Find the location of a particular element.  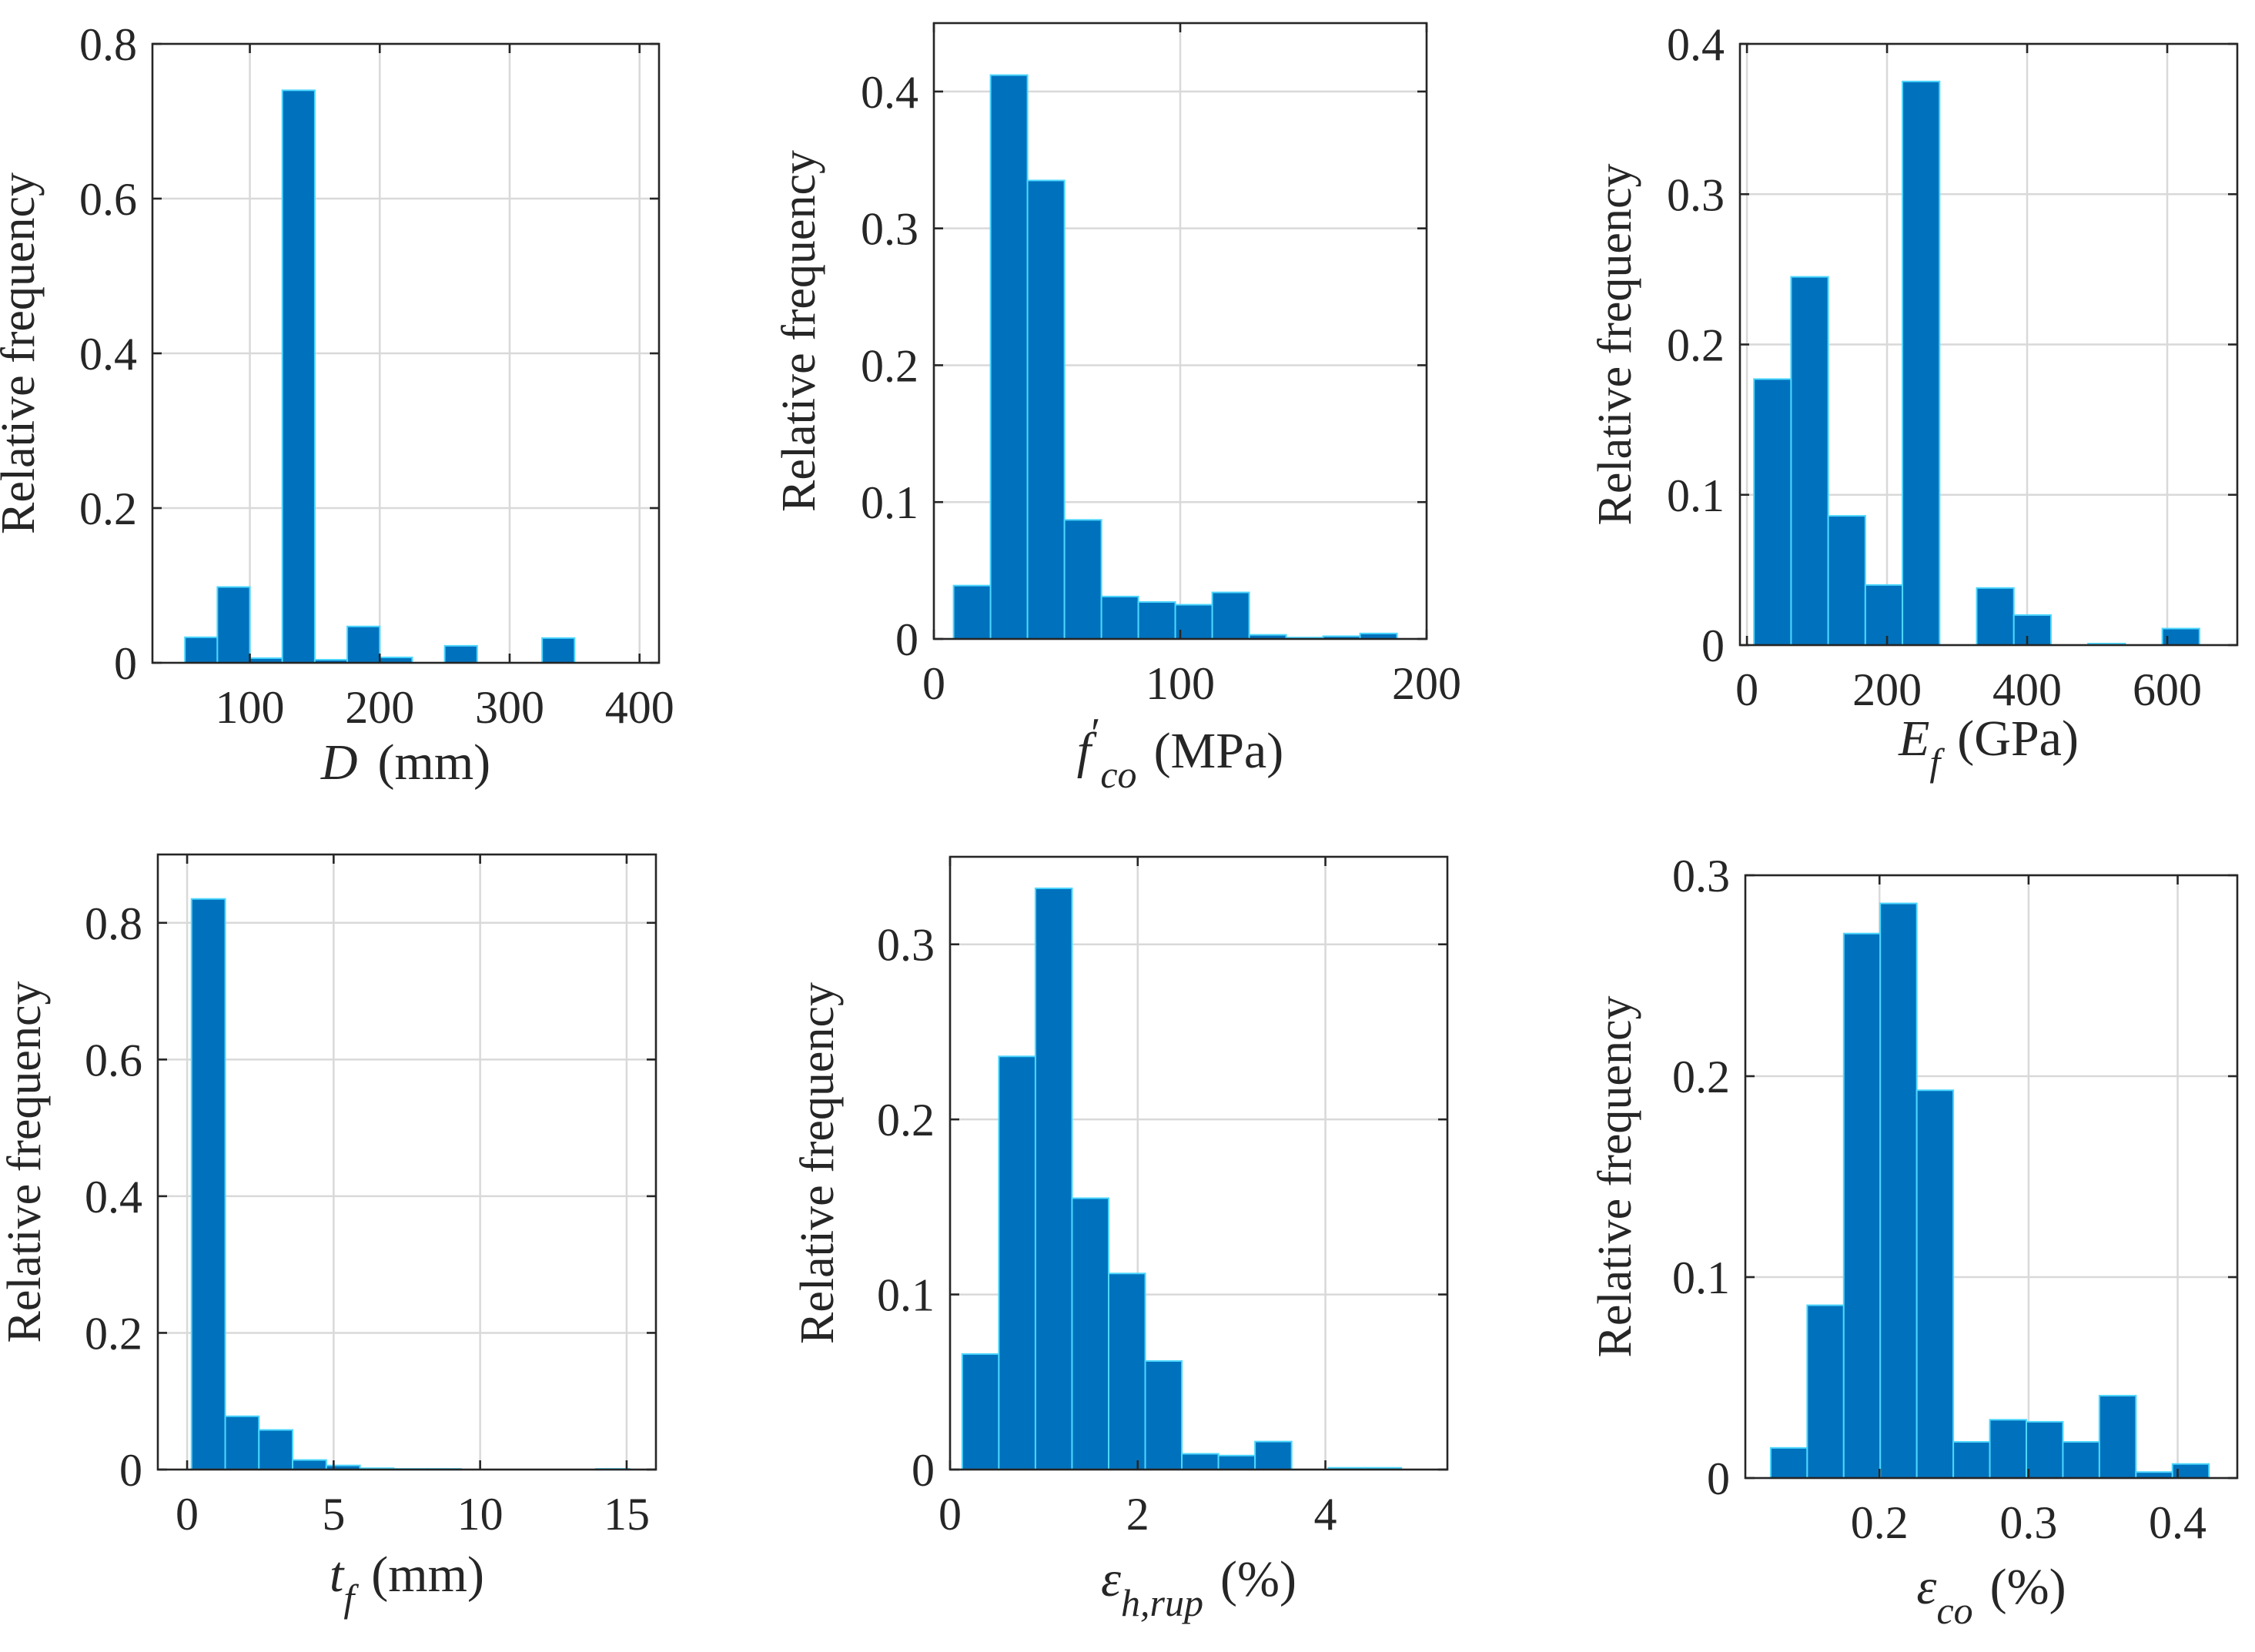

x-axis-unit: (GPa) is located at coordinates (2018, 739).